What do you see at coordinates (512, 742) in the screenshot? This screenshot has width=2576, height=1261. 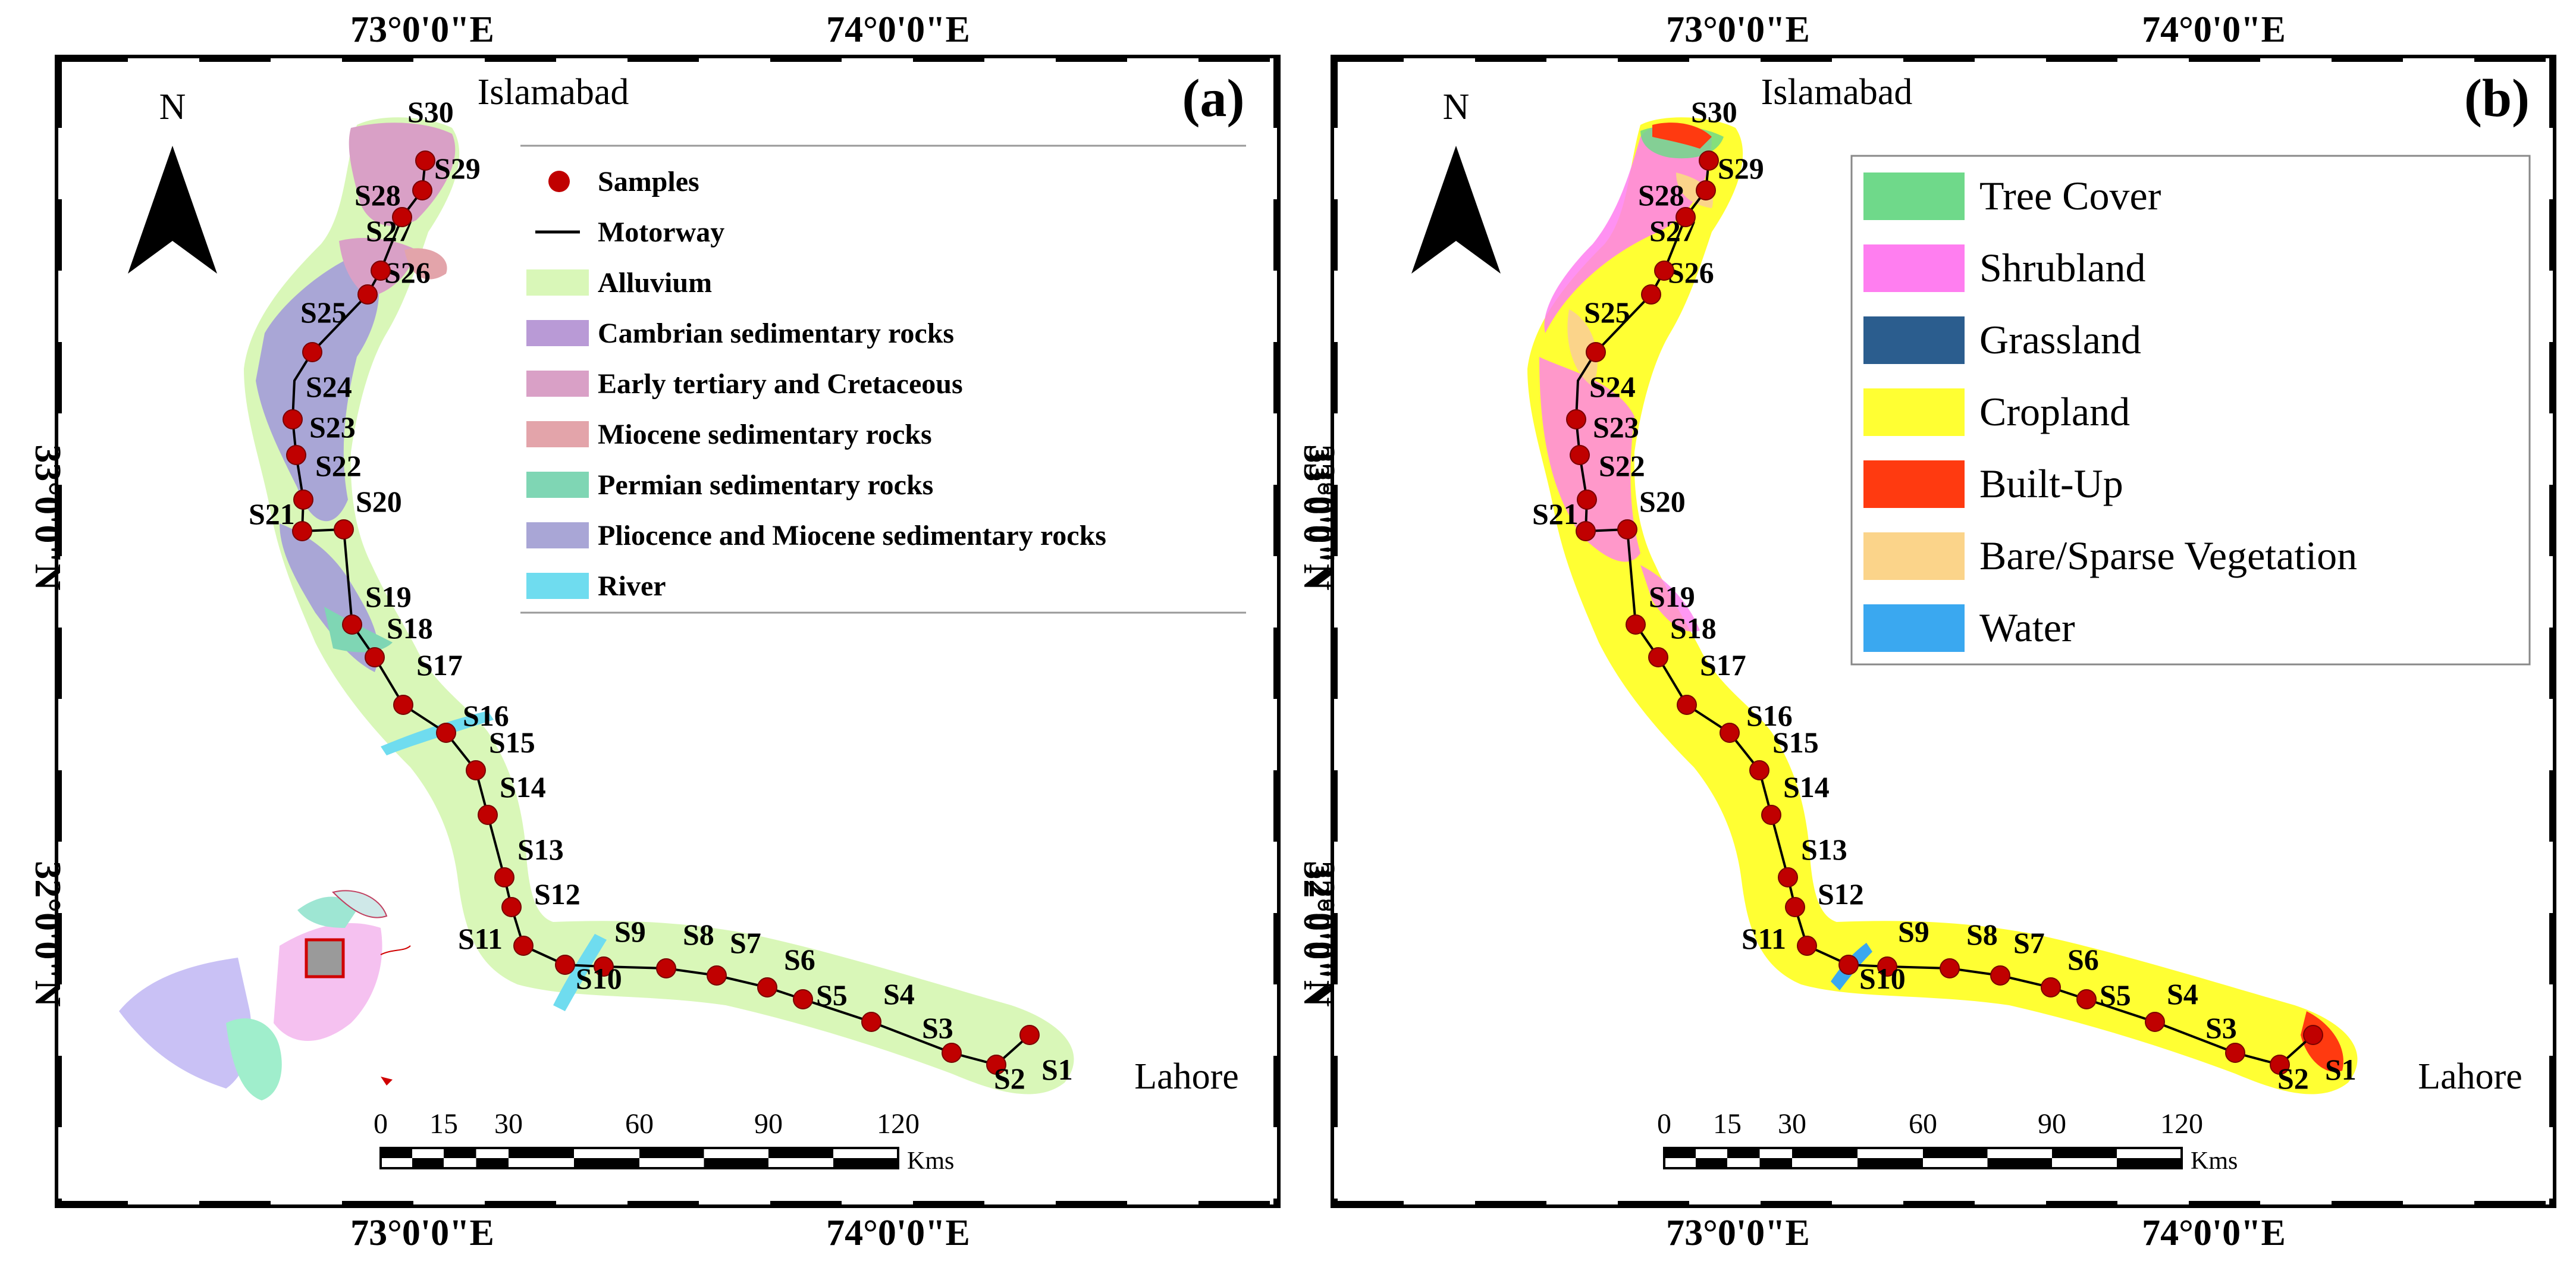 I see `sample-label: S15` at bounding box center [512, 742].